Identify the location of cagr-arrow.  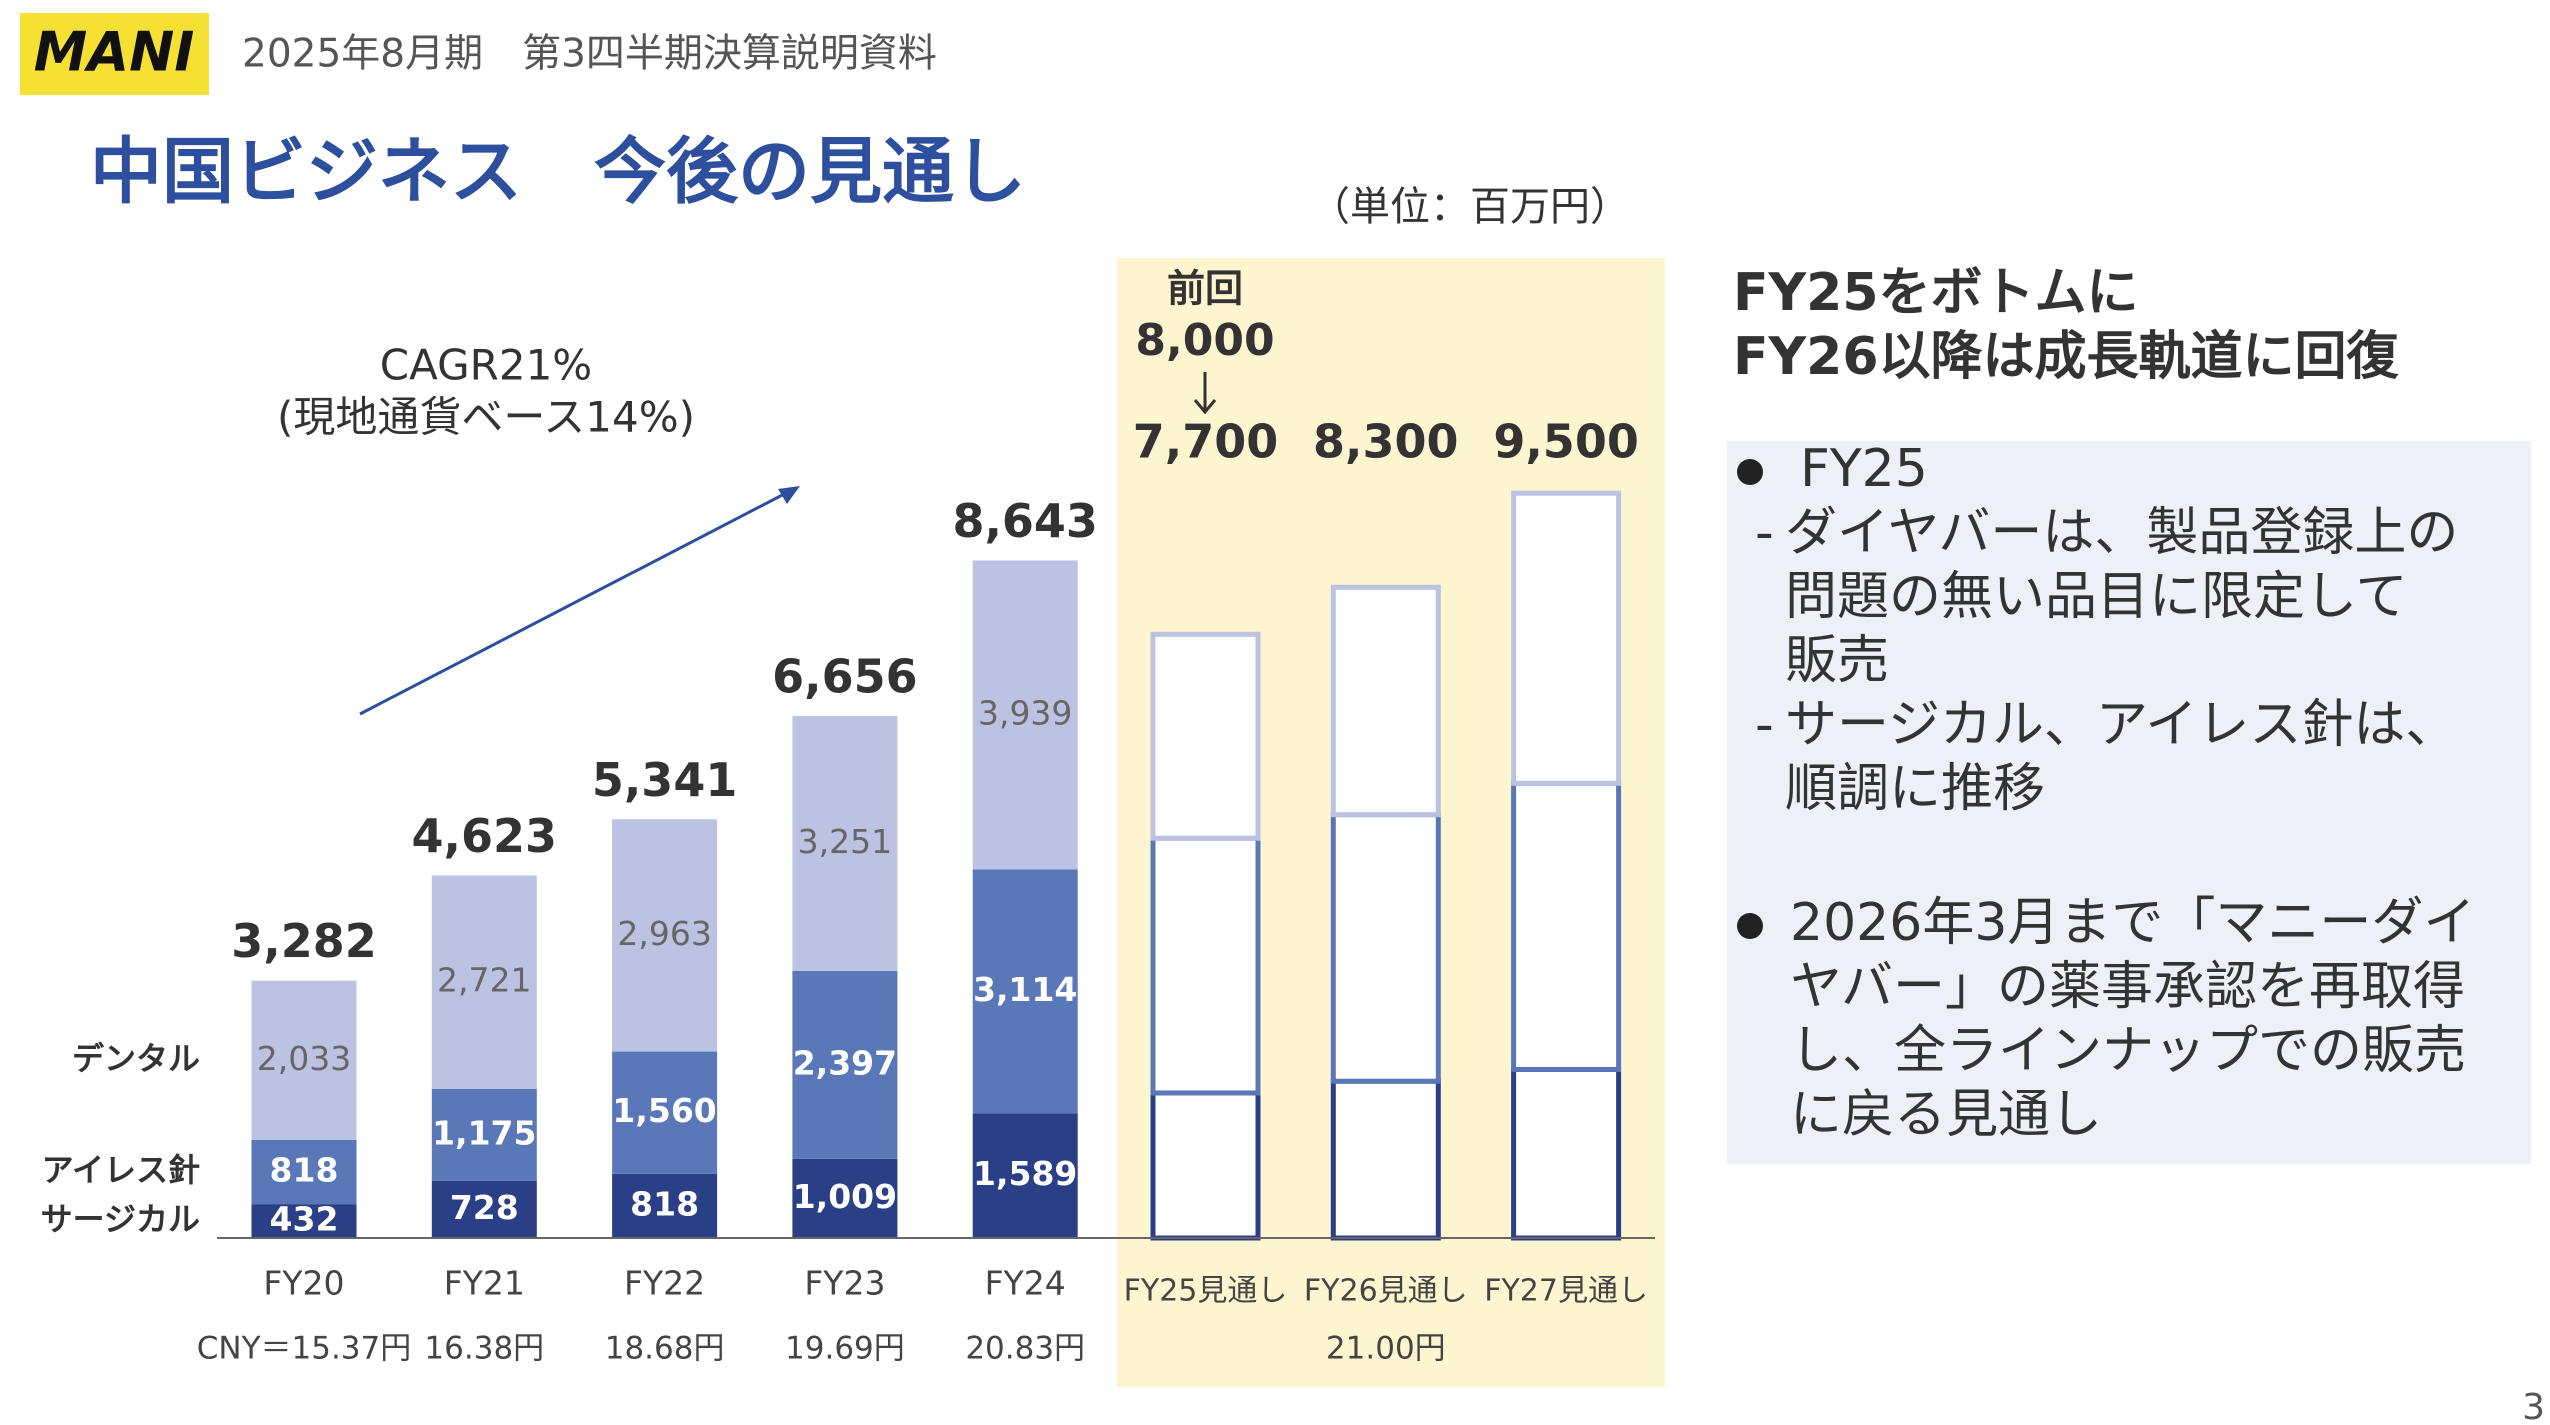
(575, 602).